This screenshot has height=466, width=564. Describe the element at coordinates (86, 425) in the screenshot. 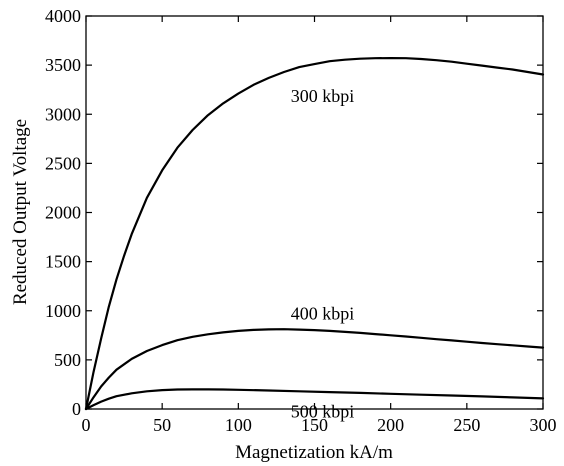

I see `x-tick-label: 0` at that location.